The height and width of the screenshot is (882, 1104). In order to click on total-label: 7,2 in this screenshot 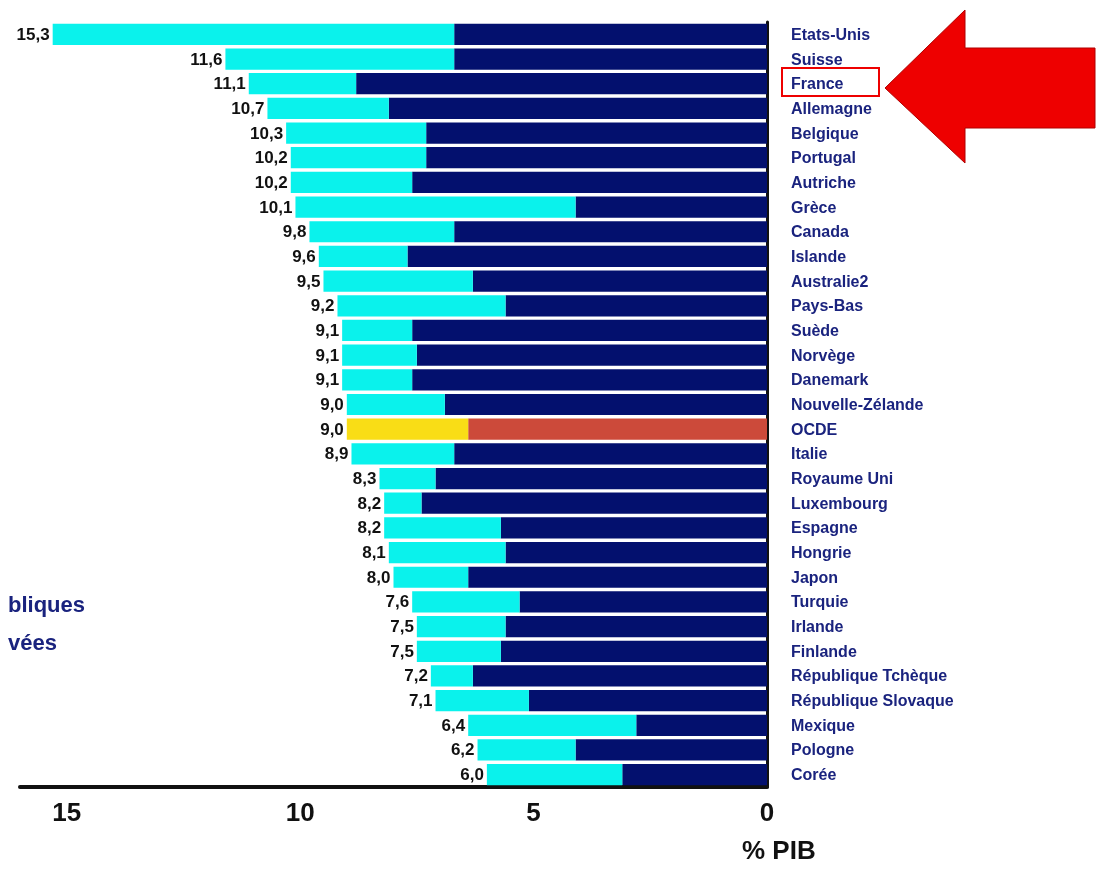, I will do `click(416, 676)`.